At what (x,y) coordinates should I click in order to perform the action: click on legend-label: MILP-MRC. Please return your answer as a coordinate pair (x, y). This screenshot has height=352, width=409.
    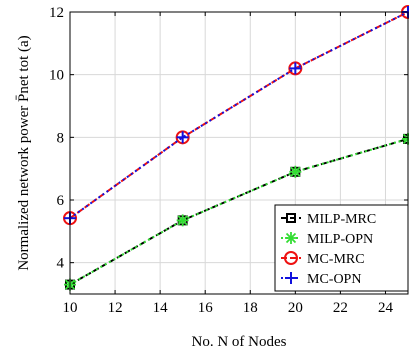
    Looking at the image, I should click on (341, 219).